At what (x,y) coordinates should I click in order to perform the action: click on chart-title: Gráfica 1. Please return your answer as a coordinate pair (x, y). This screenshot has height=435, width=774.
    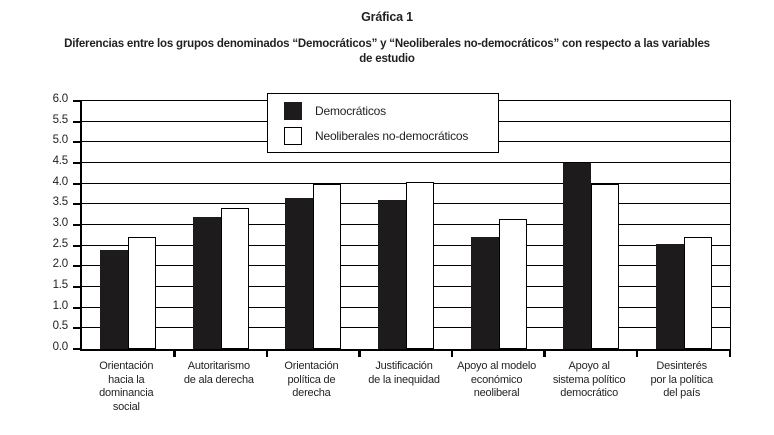
    Looking at the image, I should click on (387, 17).